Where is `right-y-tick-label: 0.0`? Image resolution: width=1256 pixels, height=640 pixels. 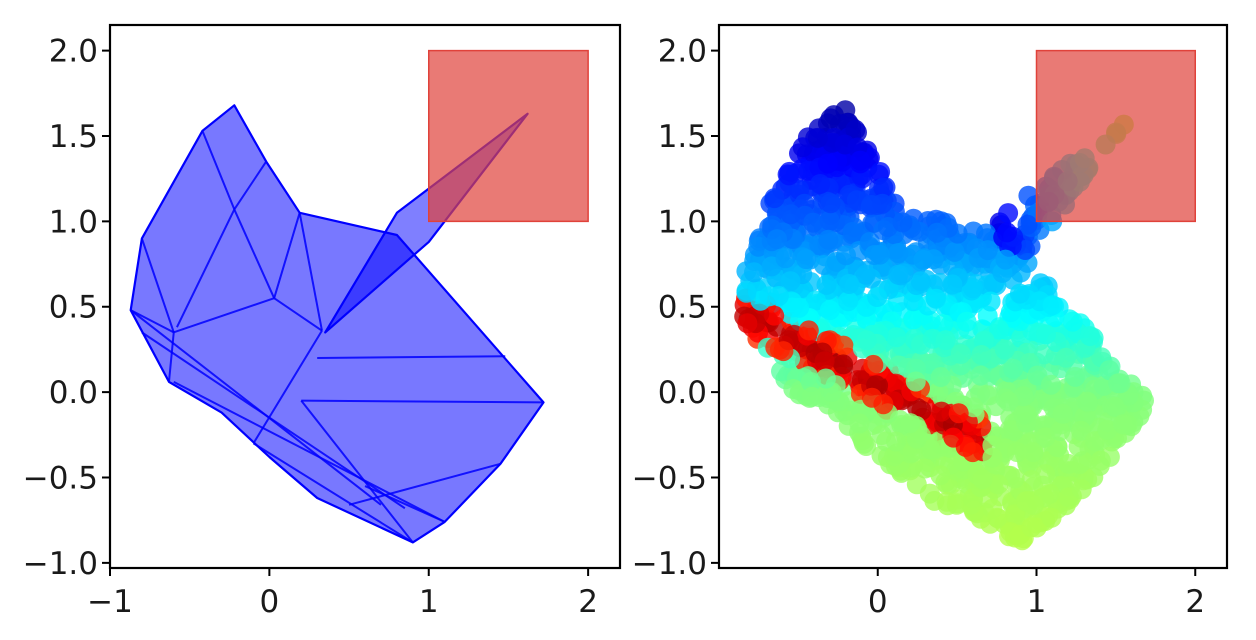 right-y-tick-label: 0.0 is located at coordinates (682, 393).